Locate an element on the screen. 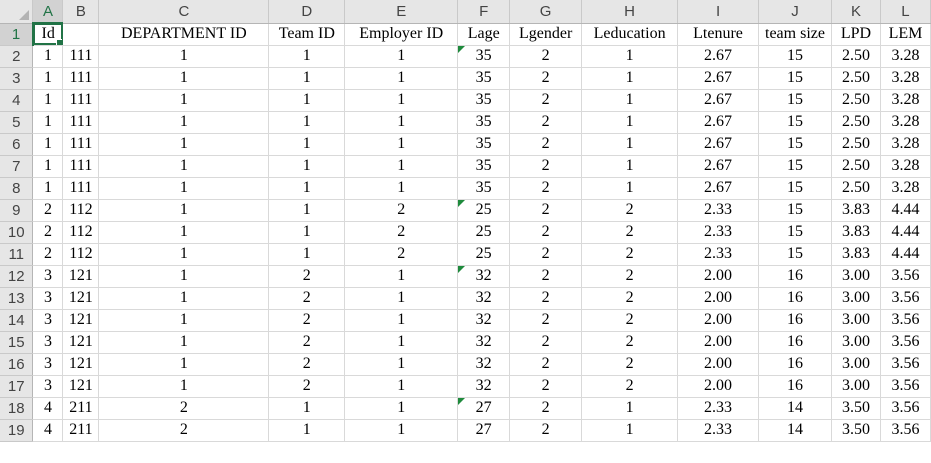 This screenshot has height=463, width=931. cell-g14: 2 is located at coordinates (546, 320).